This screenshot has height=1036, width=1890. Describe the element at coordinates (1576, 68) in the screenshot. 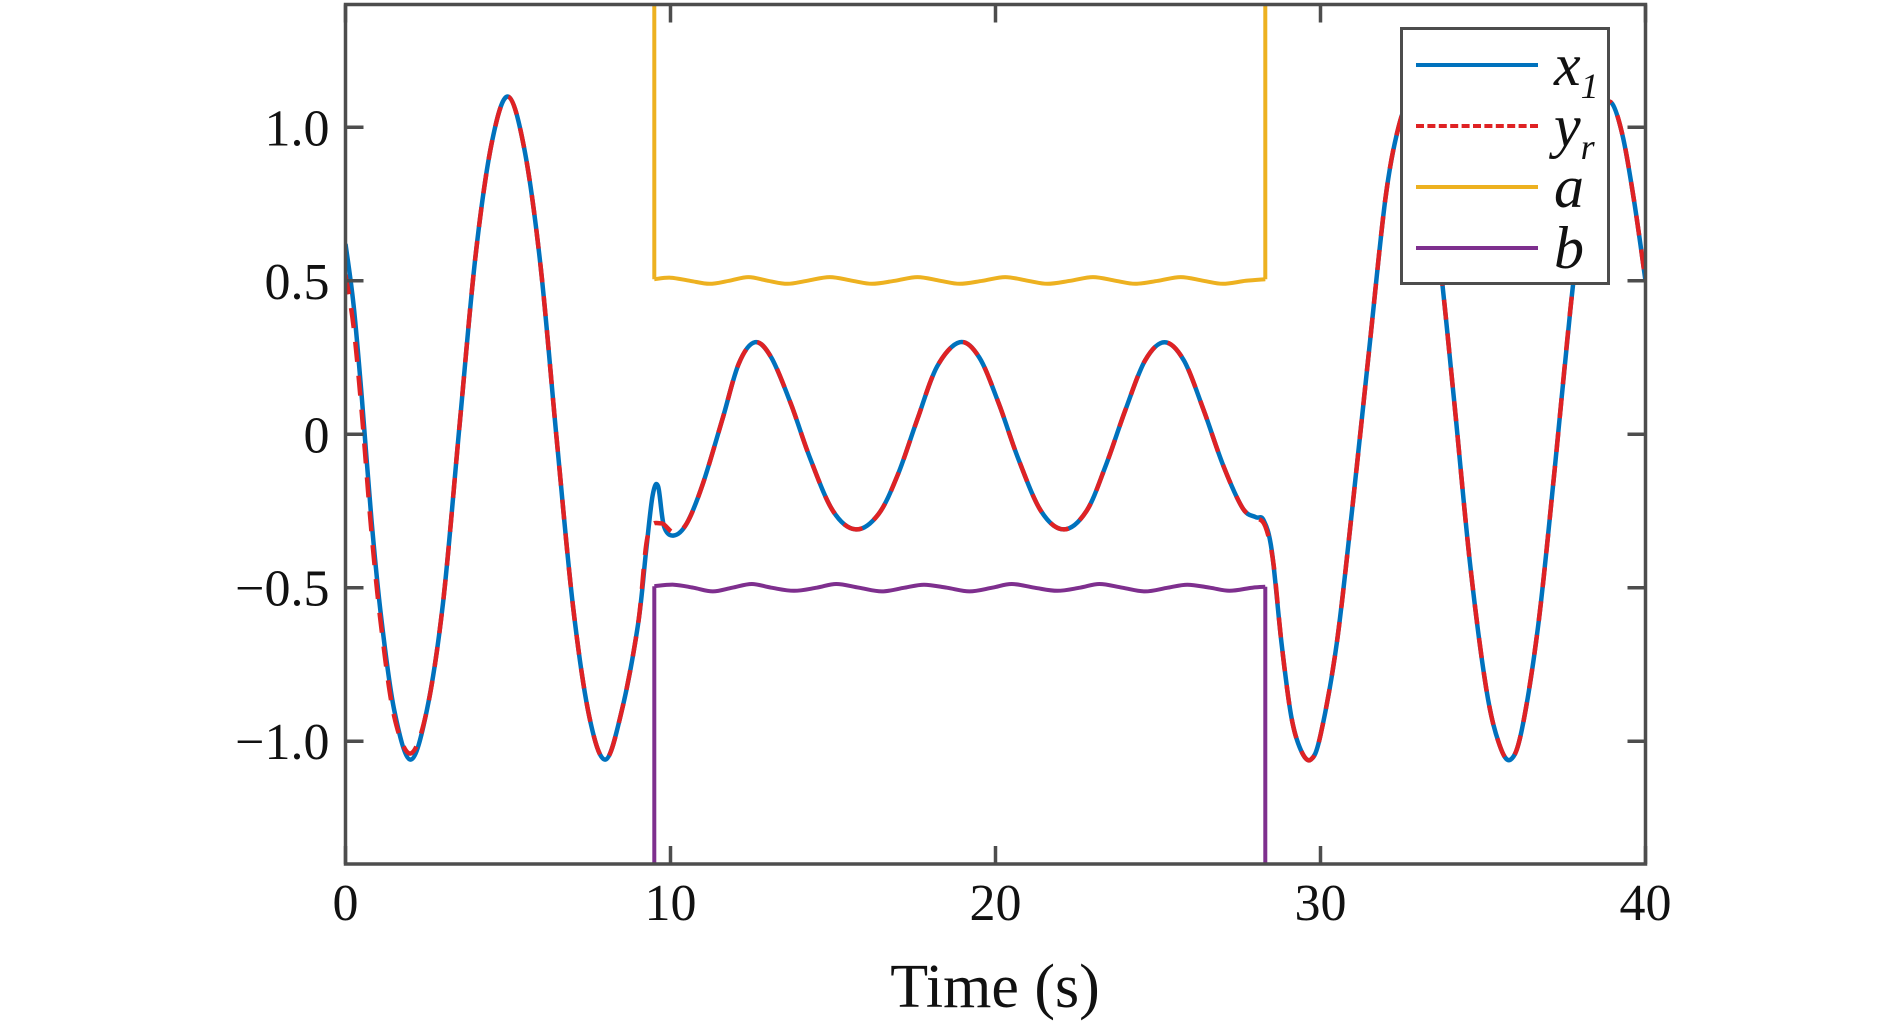

I see `legend-label: x1` at that location.